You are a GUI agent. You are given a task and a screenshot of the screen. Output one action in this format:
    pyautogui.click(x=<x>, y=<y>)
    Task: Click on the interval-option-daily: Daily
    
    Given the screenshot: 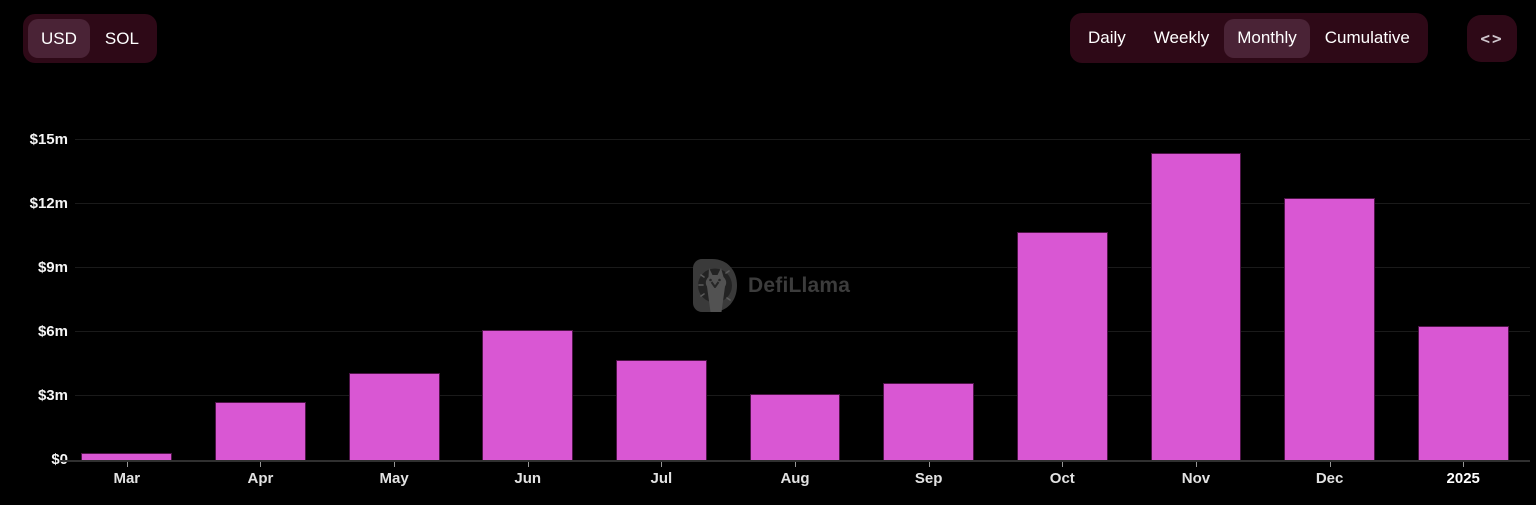 What is the action you would take?
    pyautogui.click(x=1107, y=38)
    